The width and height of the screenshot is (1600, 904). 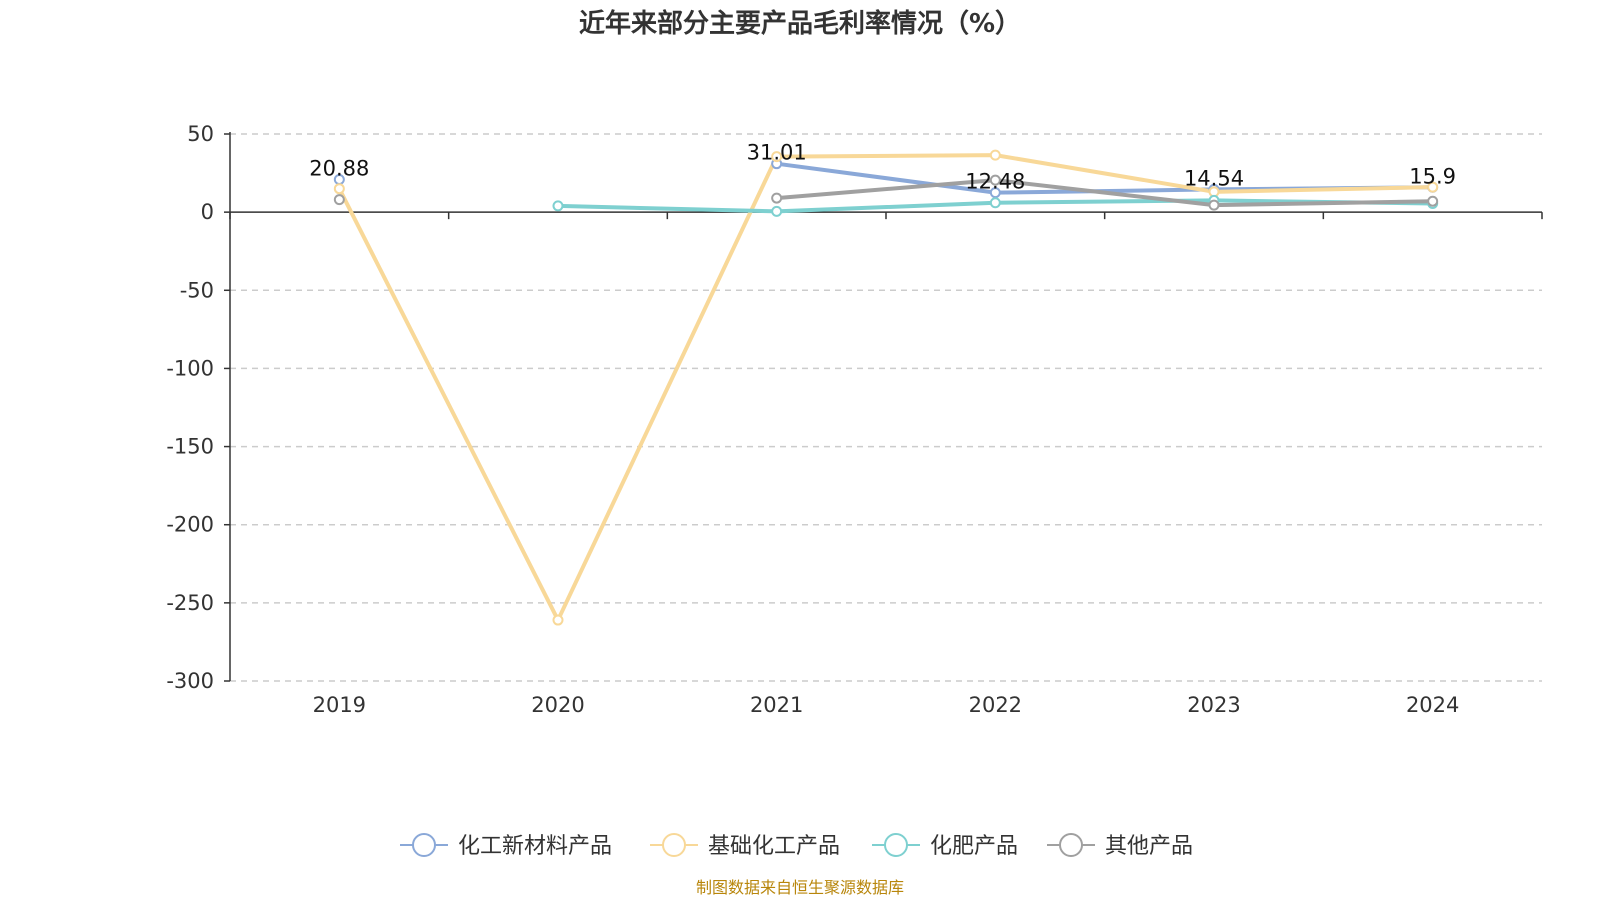 What do you see at coordinates (197, 290) in the screenshot?
I see `y-tick-label: -50` at bounding box center [197, 290].